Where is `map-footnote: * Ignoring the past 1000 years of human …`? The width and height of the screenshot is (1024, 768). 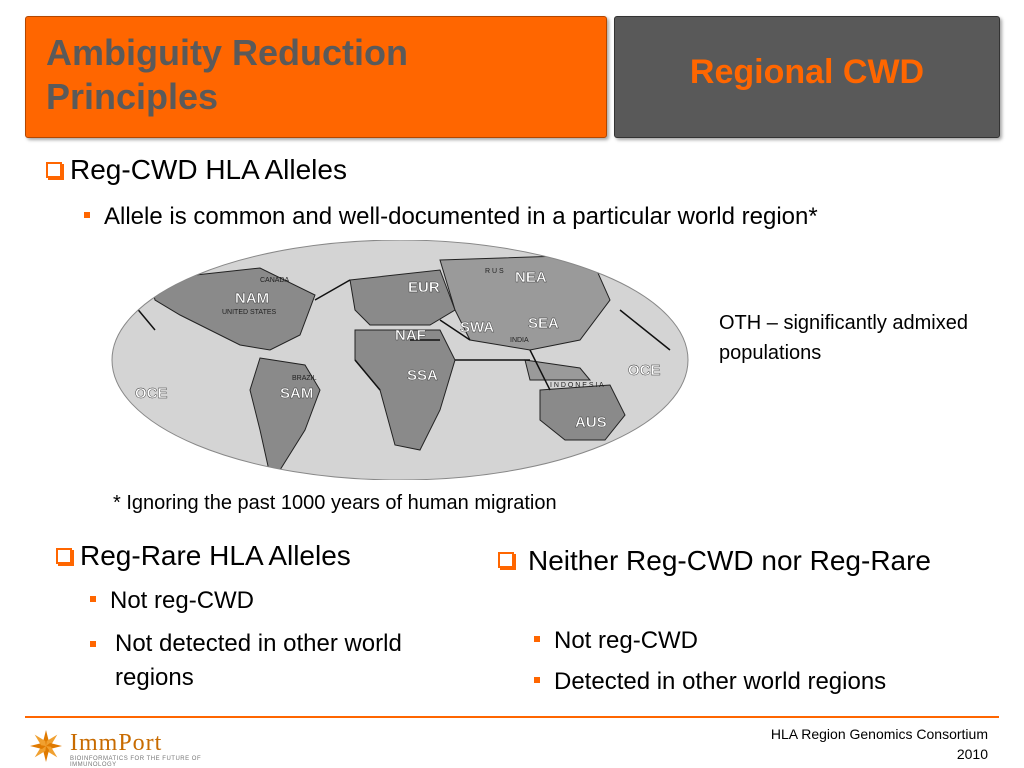
map-footnote: * Ignoring the past 1000 years of human … is located at coordinates (335, 503).